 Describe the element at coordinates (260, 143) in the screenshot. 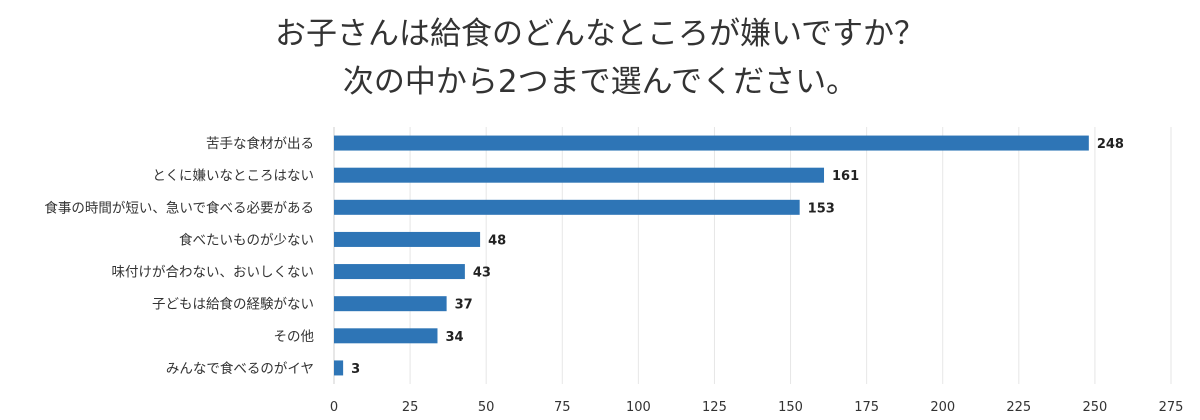

I see `category-label-0: 苦手な食材が出る` at that location.